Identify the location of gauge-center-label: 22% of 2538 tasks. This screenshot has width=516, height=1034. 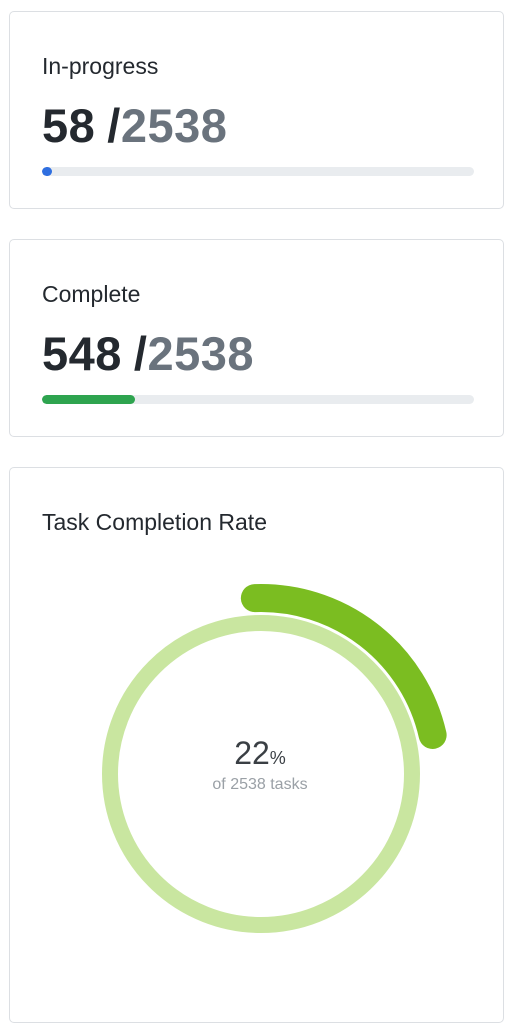
(260, 765).